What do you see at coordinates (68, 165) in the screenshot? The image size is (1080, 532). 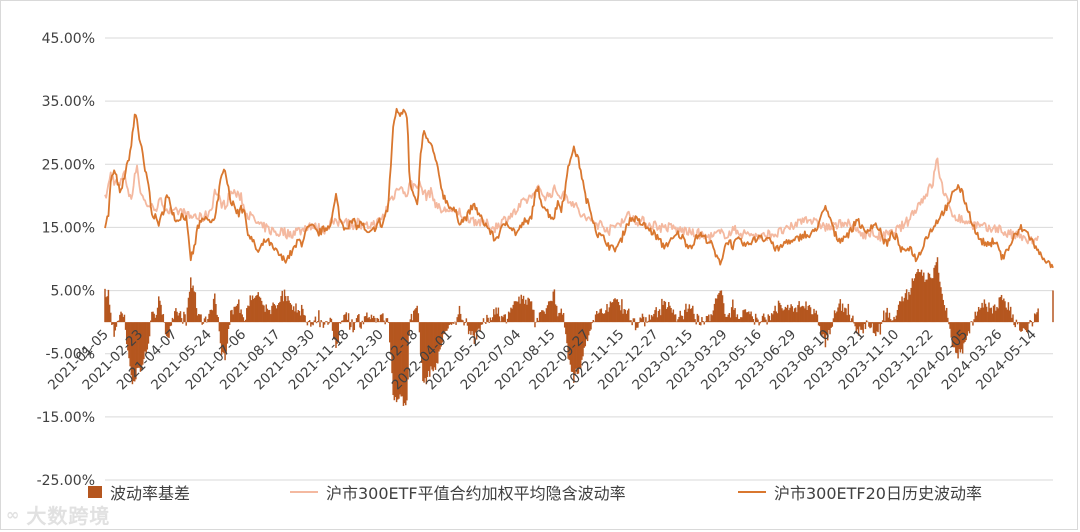 I see `y-tick-label: 25.00%` at bounding box center [68, 165].